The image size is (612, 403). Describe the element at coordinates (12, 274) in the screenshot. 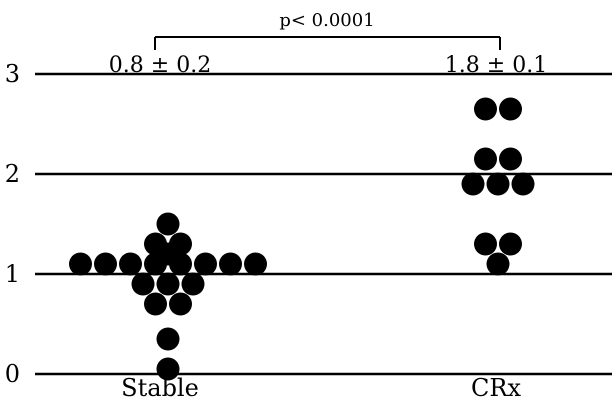

I see `y-tick-label-1: 1` at that location.